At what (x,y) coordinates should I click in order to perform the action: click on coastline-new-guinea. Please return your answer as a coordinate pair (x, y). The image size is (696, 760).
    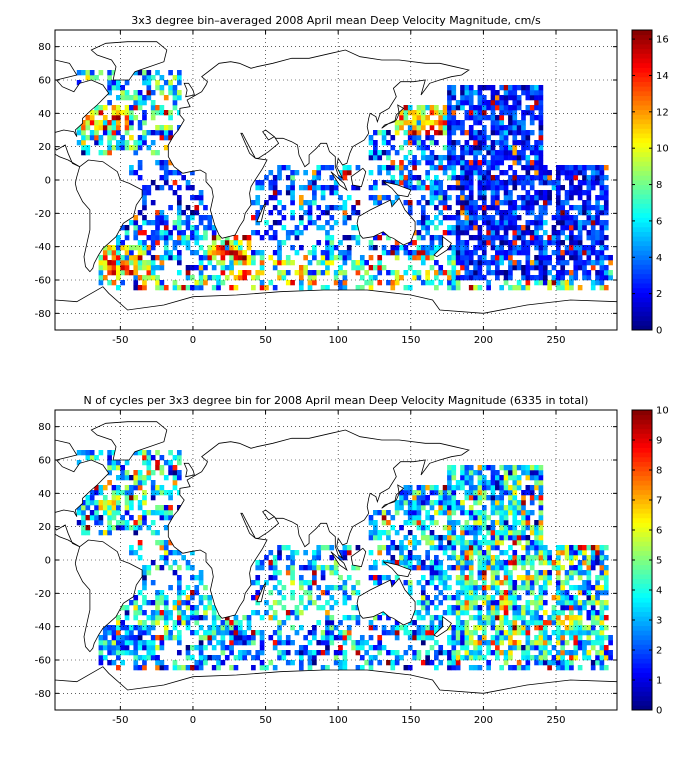
    Looking at the image, I should click on (397, 569).